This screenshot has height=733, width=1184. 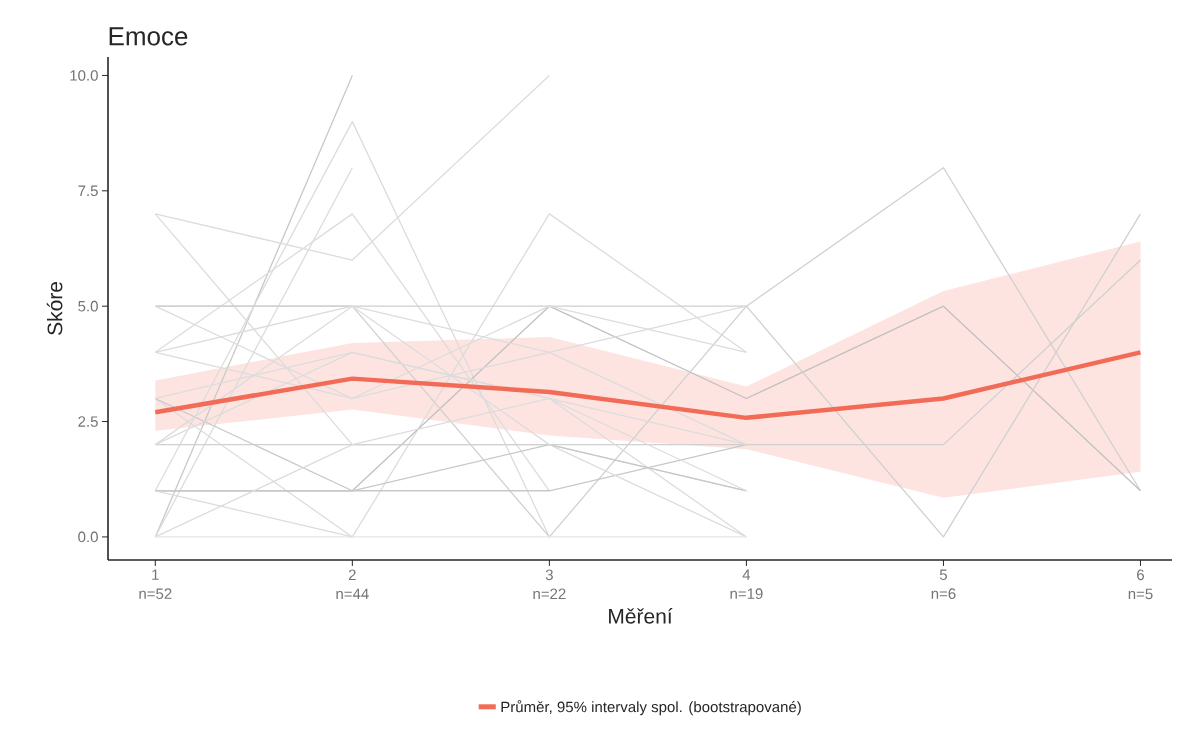 I want to click on chart-title: Emoce, so click(x=148, y=36).